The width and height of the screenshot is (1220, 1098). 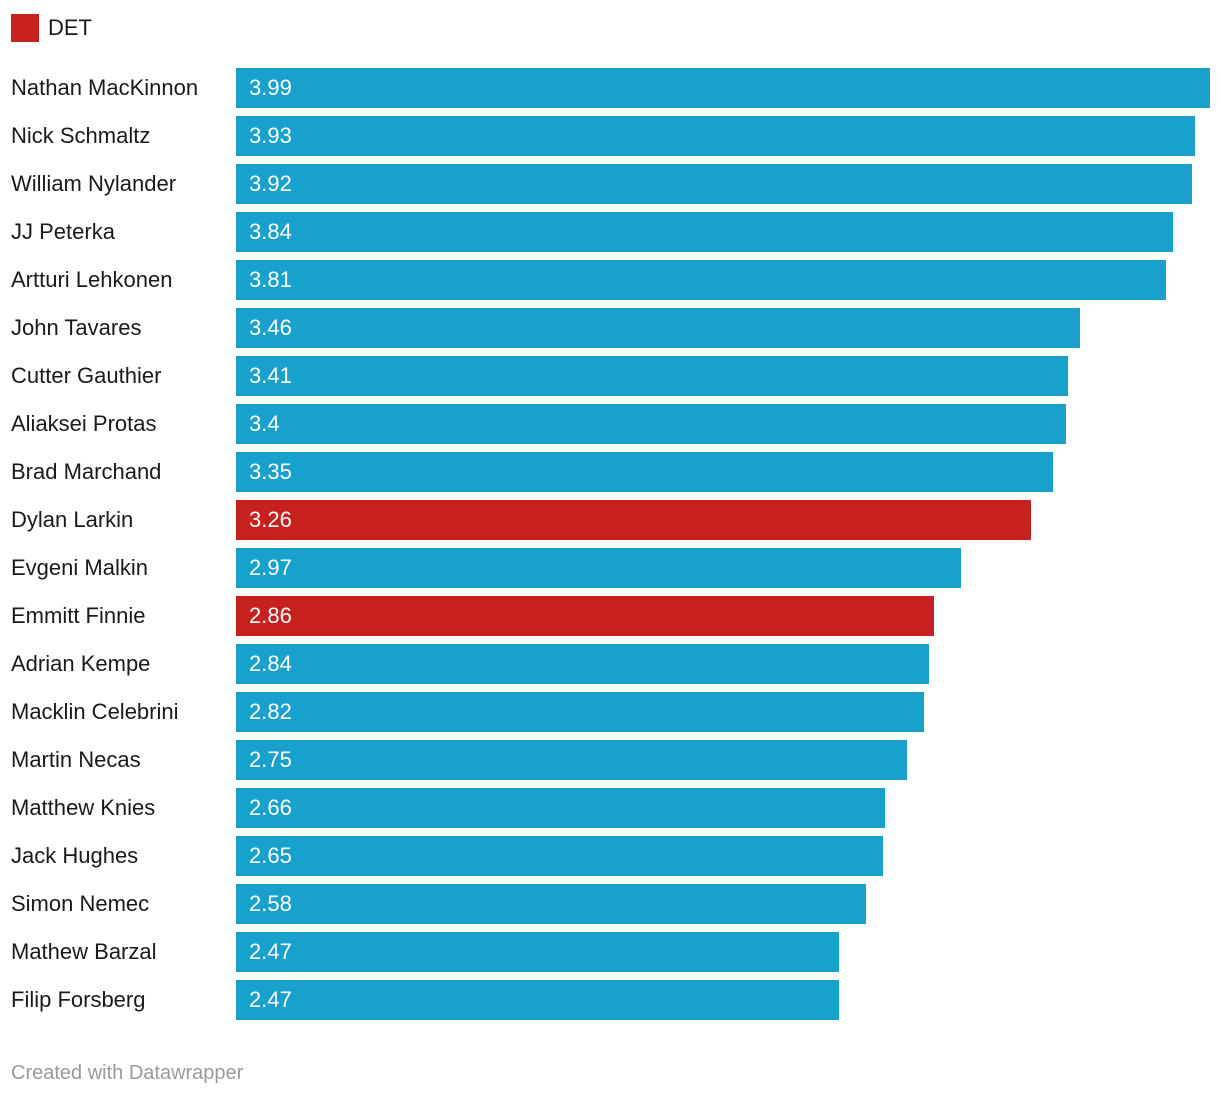 I want to click on chart-row: Artturi Lehkonen 3.81, so click(x=615, y=280).